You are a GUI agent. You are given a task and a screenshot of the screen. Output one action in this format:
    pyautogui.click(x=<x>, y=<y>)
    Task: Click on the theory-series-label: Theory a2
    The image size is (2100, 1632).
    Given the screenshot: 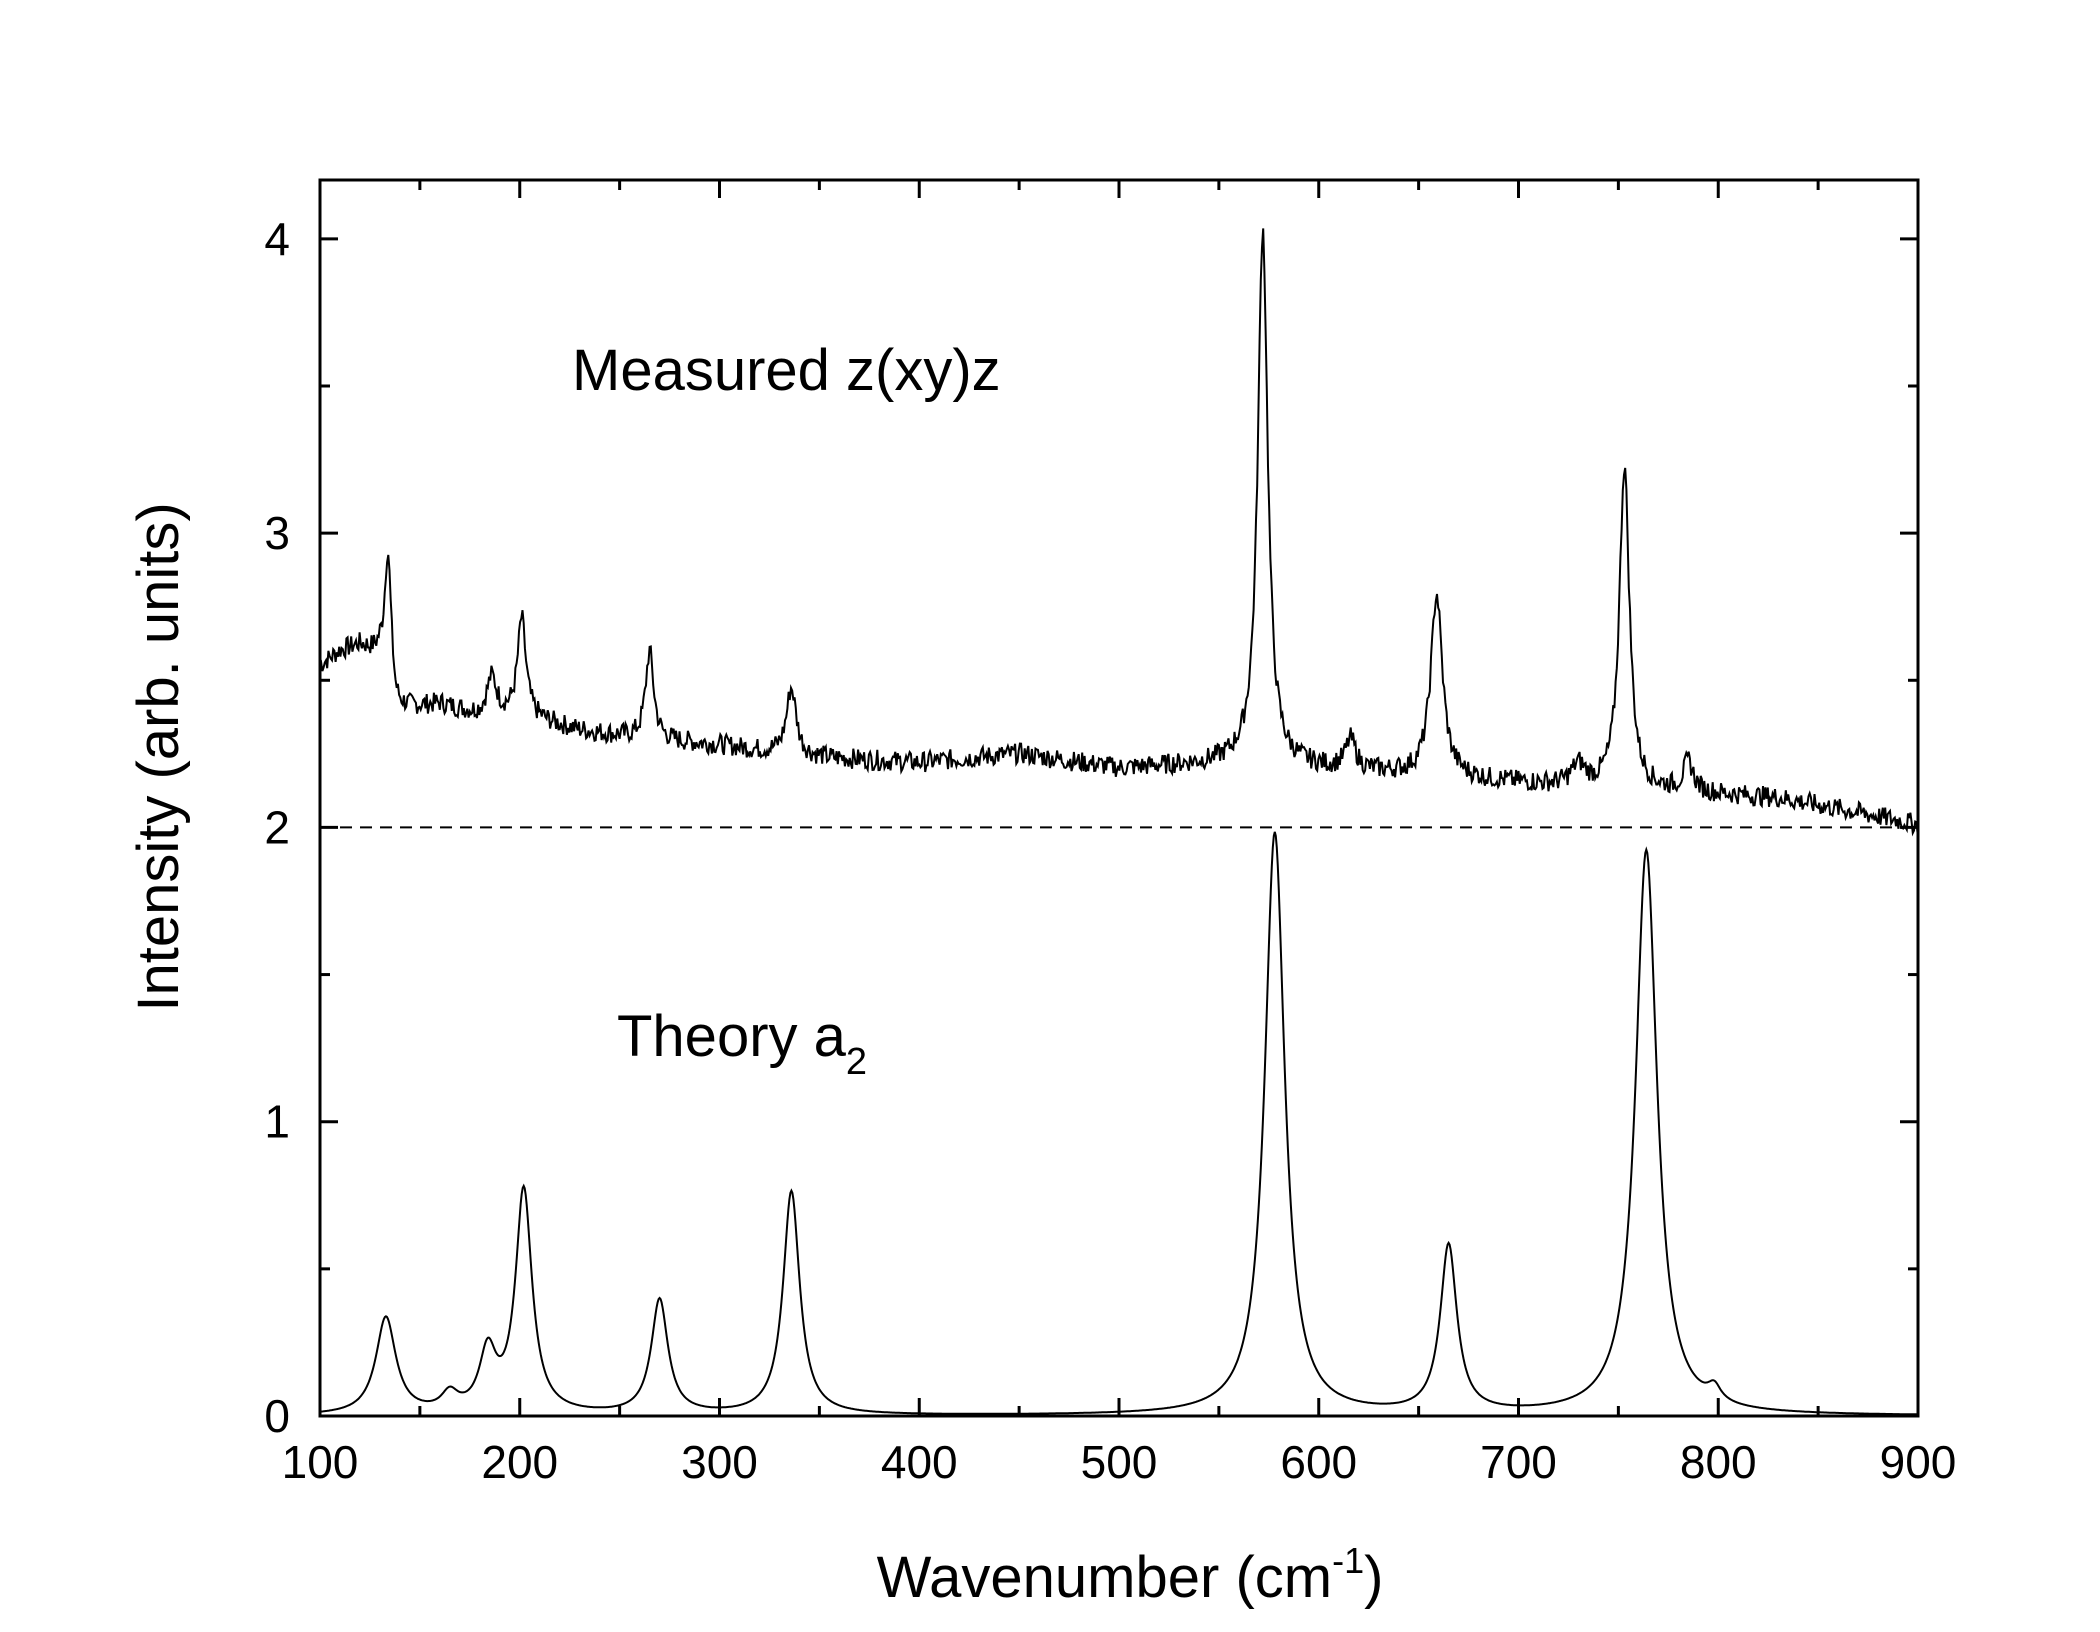 What is the action you would take?
    pyautogui.click(x=742, y=1043)
    